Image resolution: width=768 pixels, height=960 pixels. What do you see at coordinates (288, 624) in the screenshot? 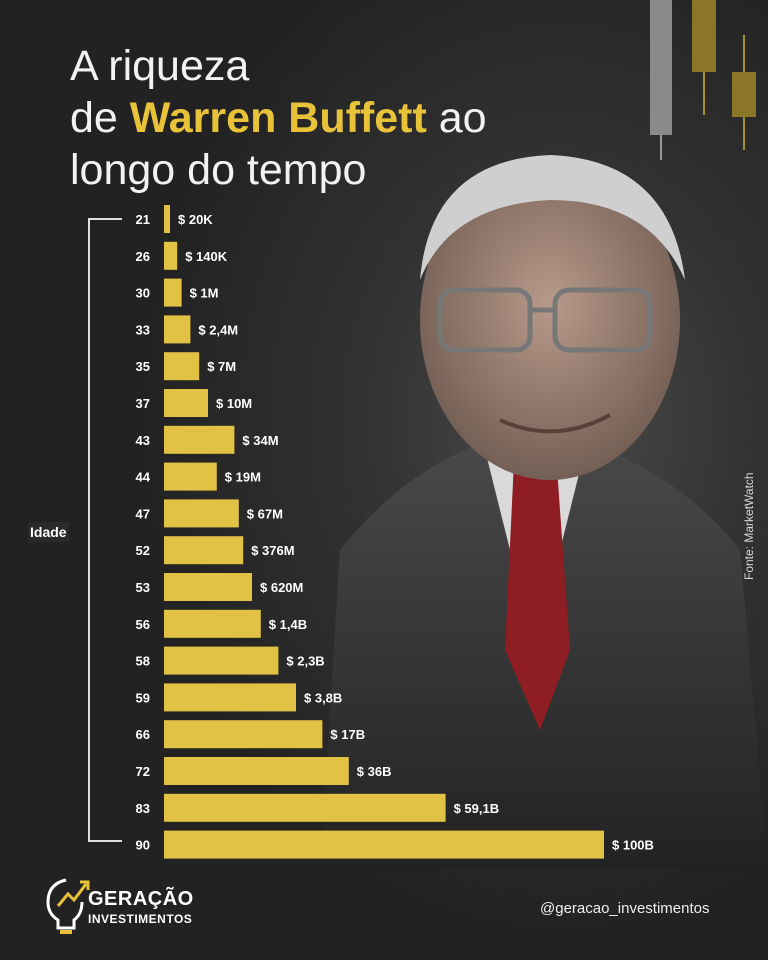
I see `bar-value-label: $ 1,4B` at bounding box center [288, 624].